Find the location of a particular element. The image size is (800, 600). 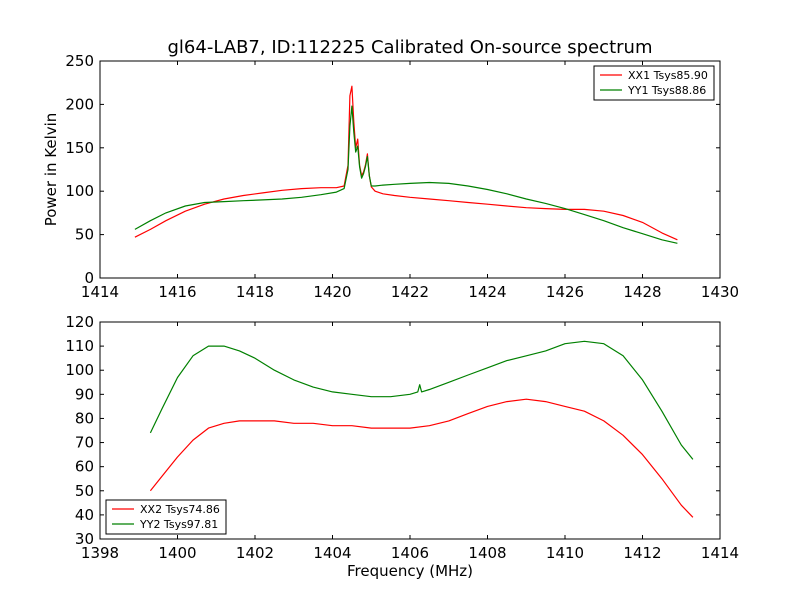

y-tick-label: 110 is located at coordinates (79, 346).